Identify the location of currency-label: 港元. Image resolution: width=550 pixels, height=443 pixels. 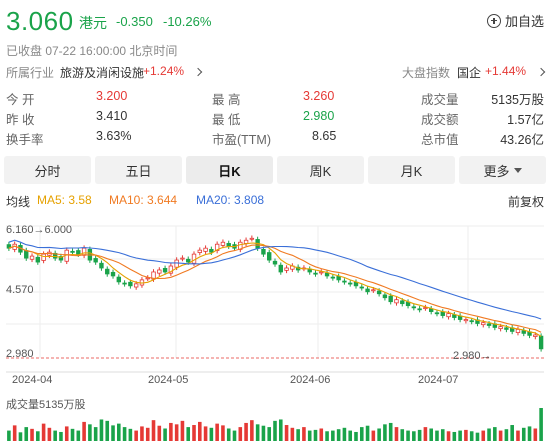
(93, 23).